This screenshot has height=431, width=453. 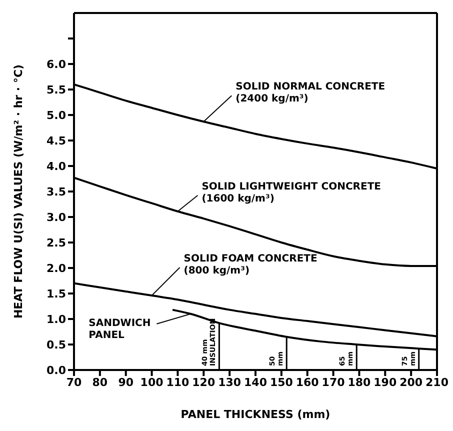 What do you see at coordinates (56, 345) in the screenshot?
I see `y-tick-label: 0.5` at bounding box center [56, 345].